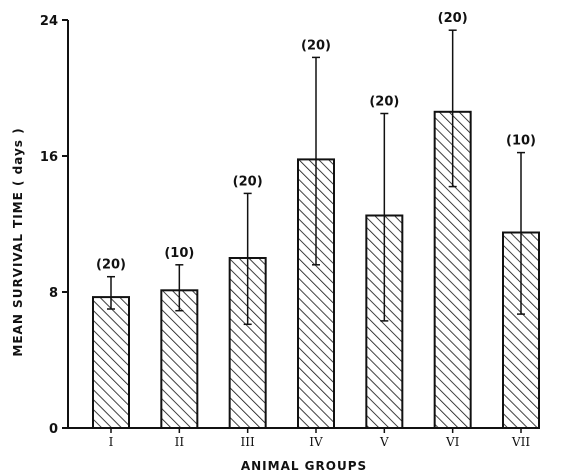  Describe the element at coordinates (316, 45) in the screenshot. I see `sample-size-label-IV: (20)` at that location.